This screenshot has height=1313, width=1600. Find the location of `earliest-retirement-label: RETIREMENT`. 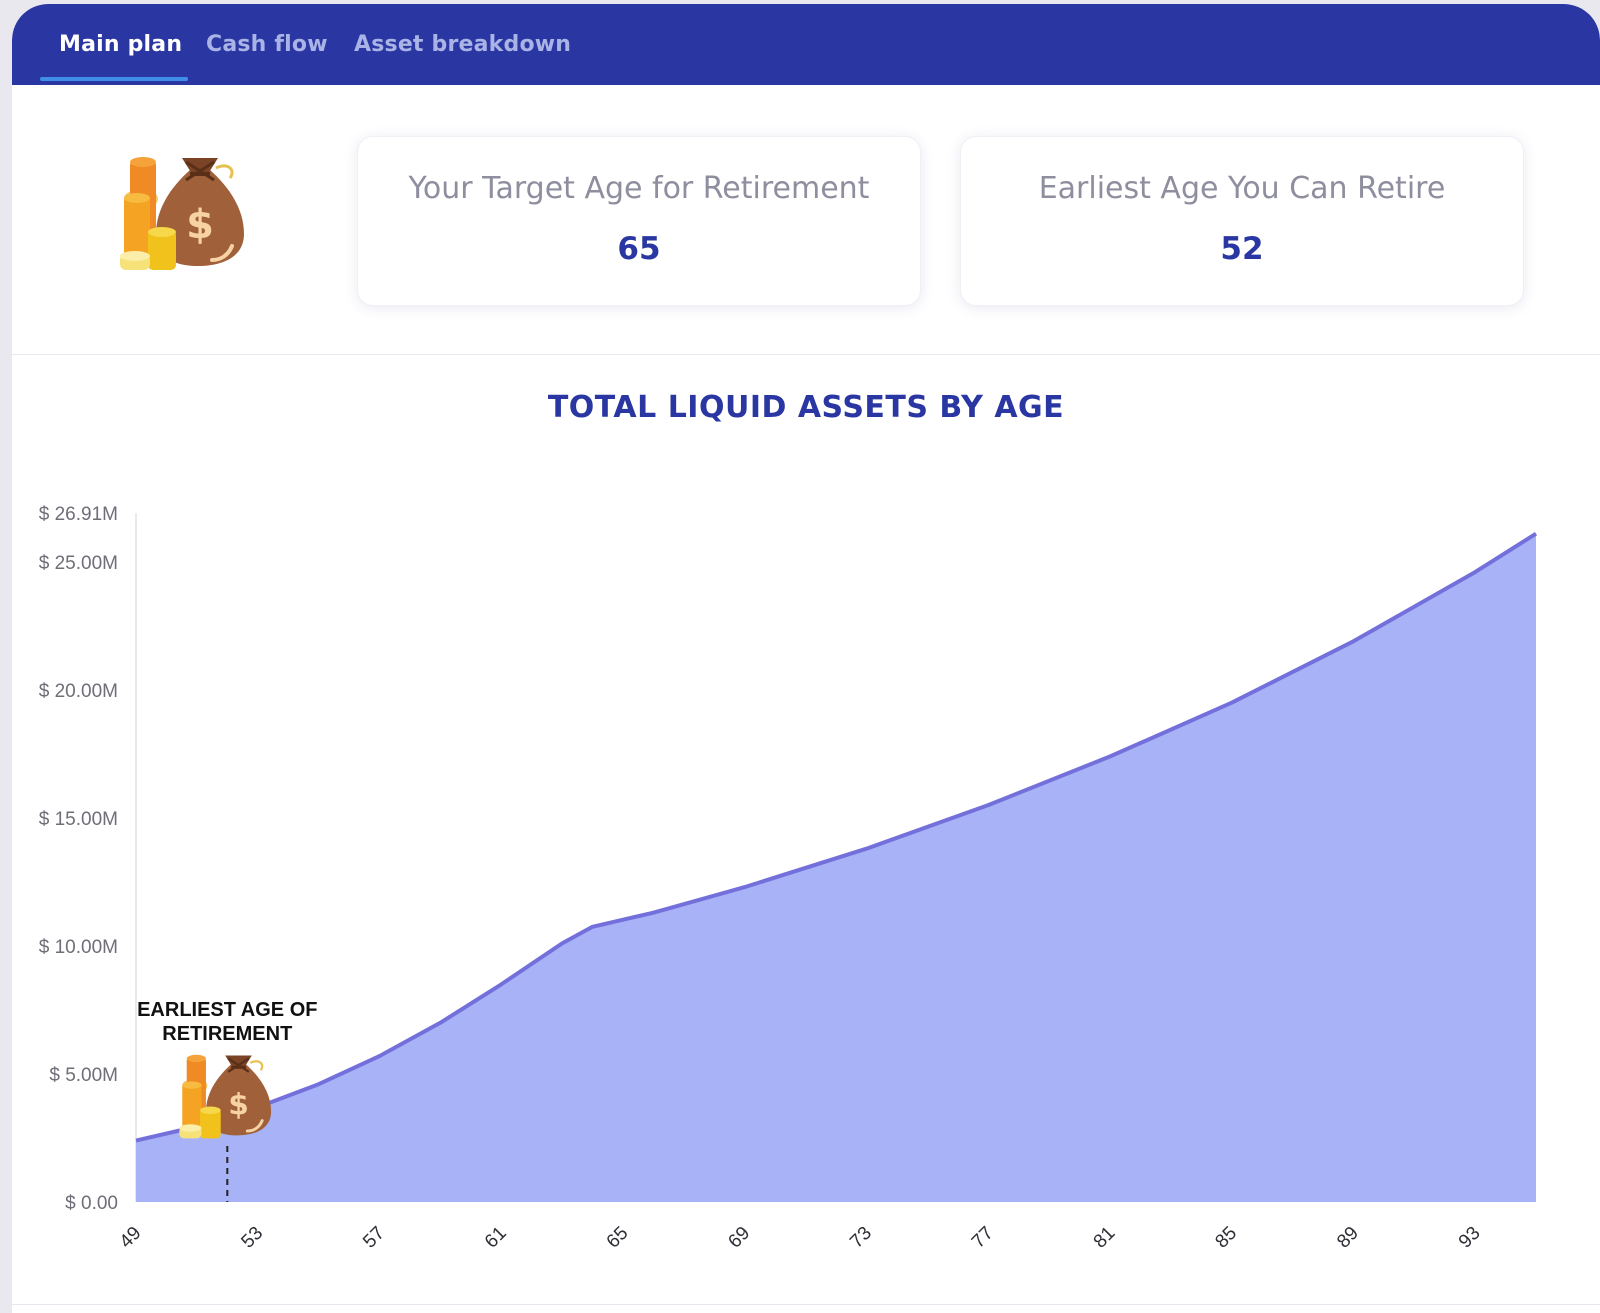

earliest-retirement-label: RETIREMENT is located at coordinates (227, 1034).